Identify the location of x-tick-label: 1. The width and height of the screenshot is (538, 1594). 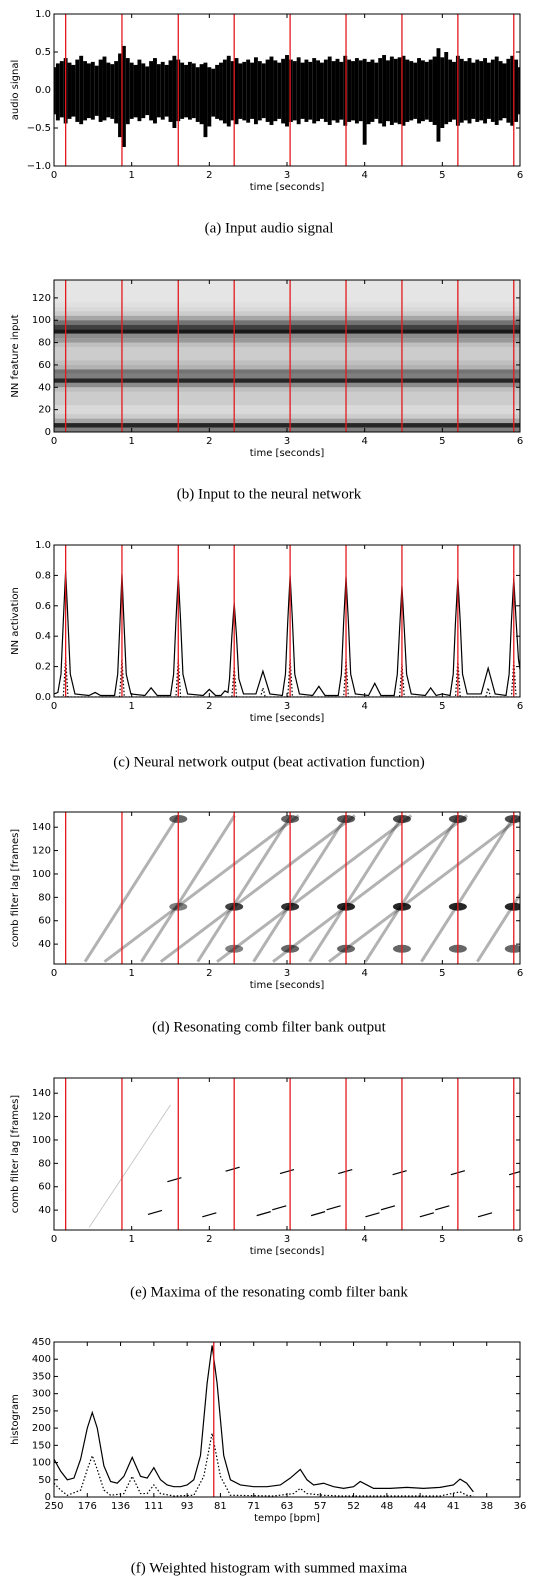
(131, 973).